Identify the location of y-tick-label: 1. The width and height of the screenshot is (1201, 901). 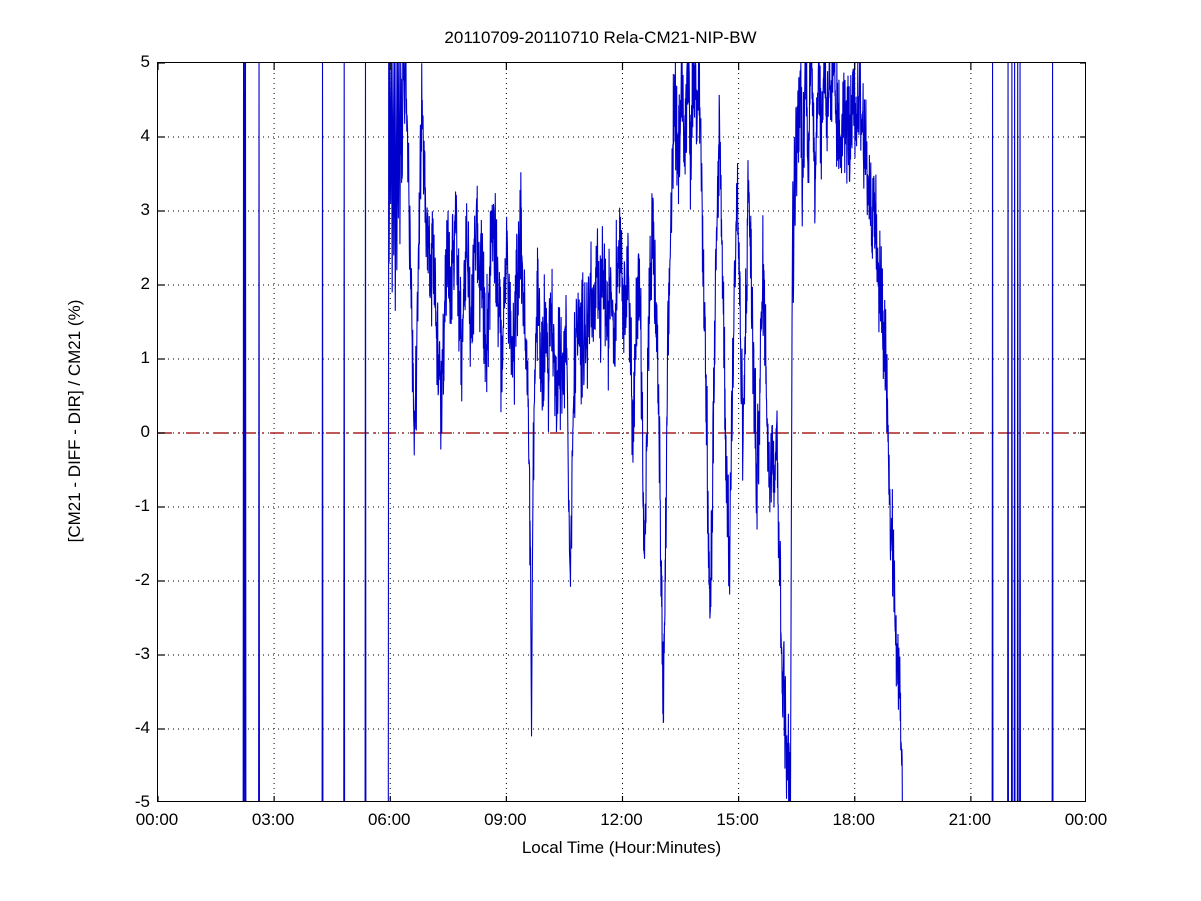
(145, 357).